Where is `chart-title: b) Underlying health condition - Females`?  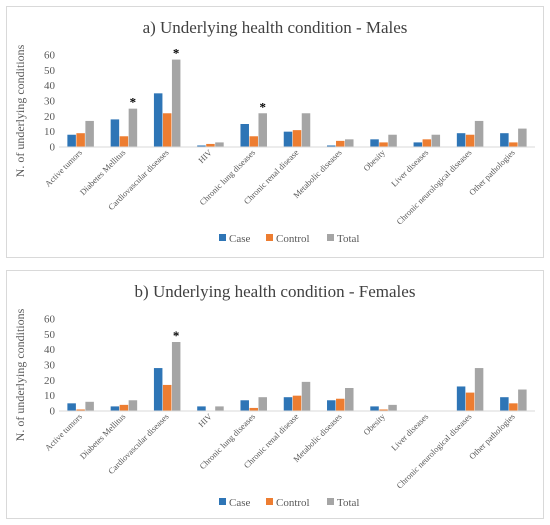 chart-title: b) Underlying health condition - Females is located at coordinates (275, 291).